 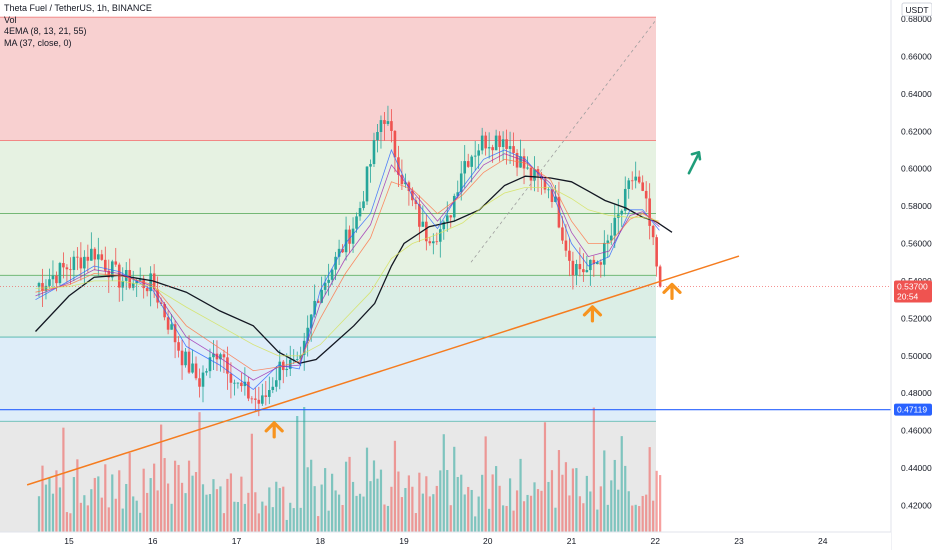 I want to click on time-axis, so click(x=445, y=541).